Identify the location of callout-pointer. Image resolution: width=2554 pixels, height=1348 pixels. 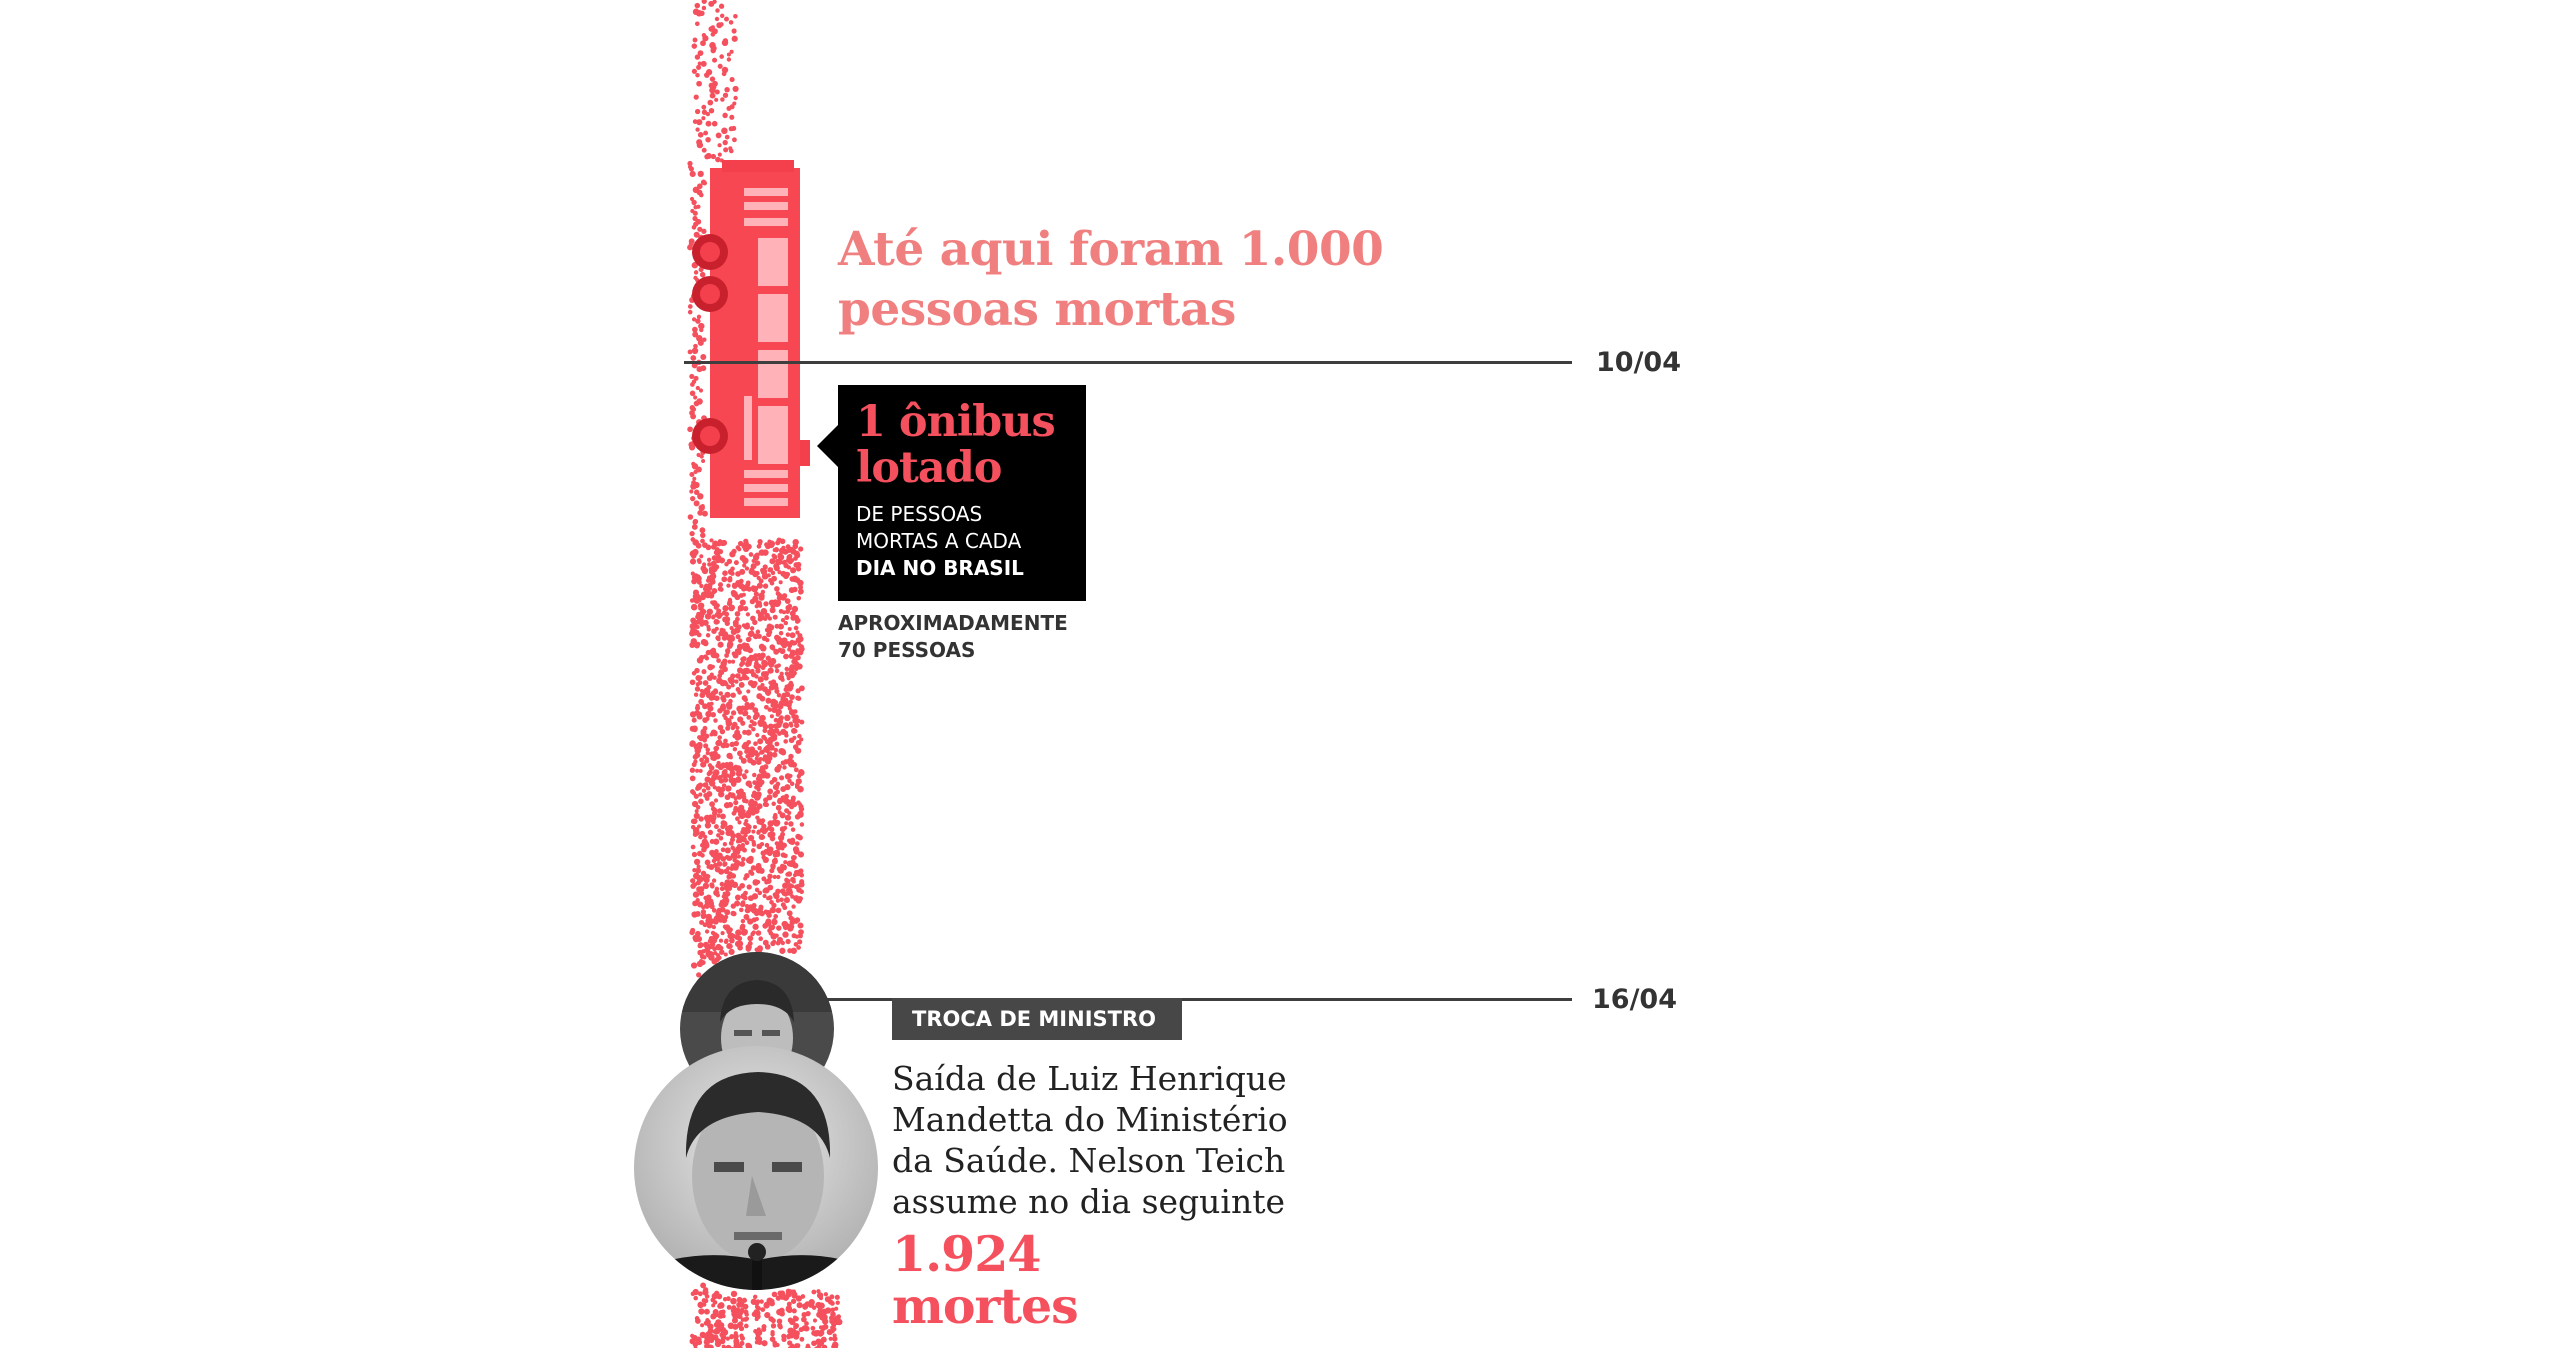
(828, 446).